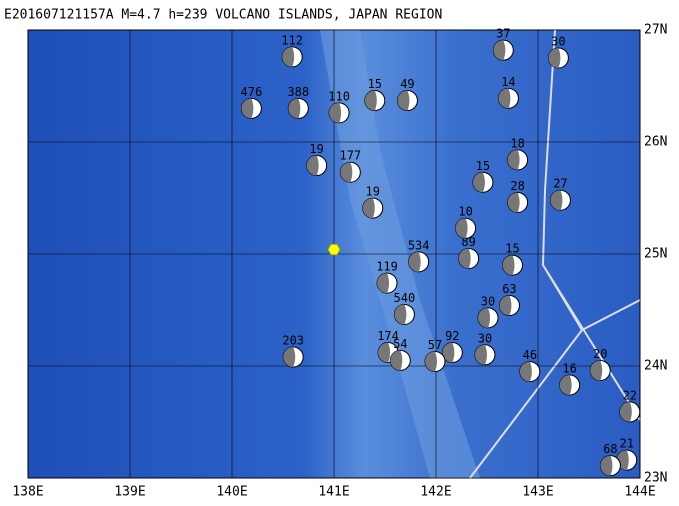  I want to click on x-tick-label: 138E, so click(27, 492).